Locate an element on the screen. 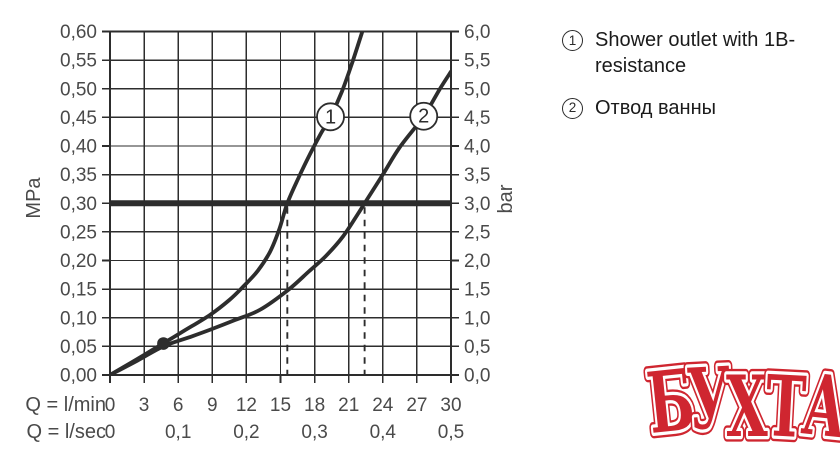  bar-tick-label: 2,5 is located at coordinates (477, 232).